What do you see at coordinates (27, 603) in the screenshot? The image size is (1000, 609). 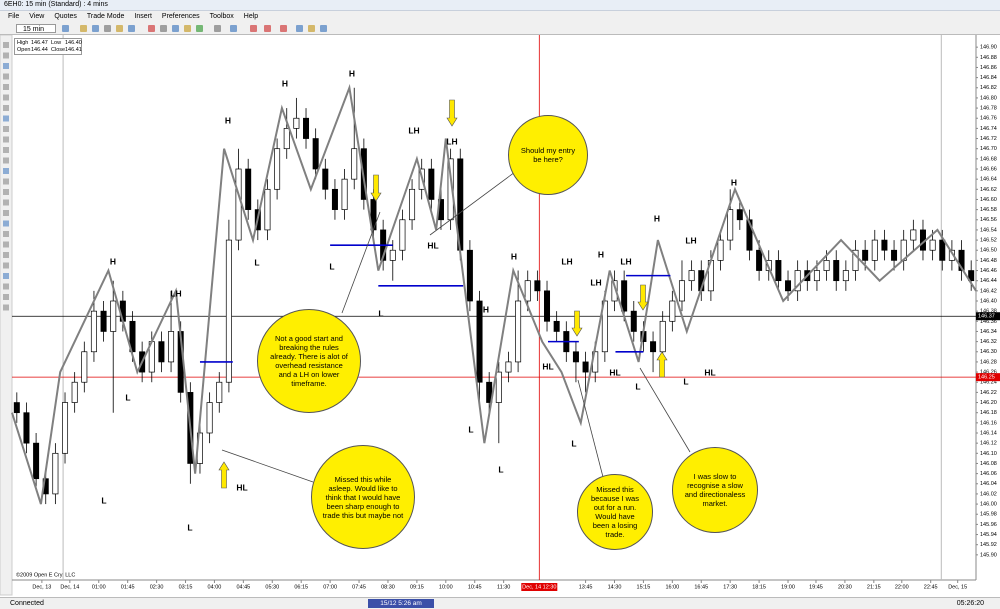 I see `connection-status: Connected` at bounding box center [27, 603].